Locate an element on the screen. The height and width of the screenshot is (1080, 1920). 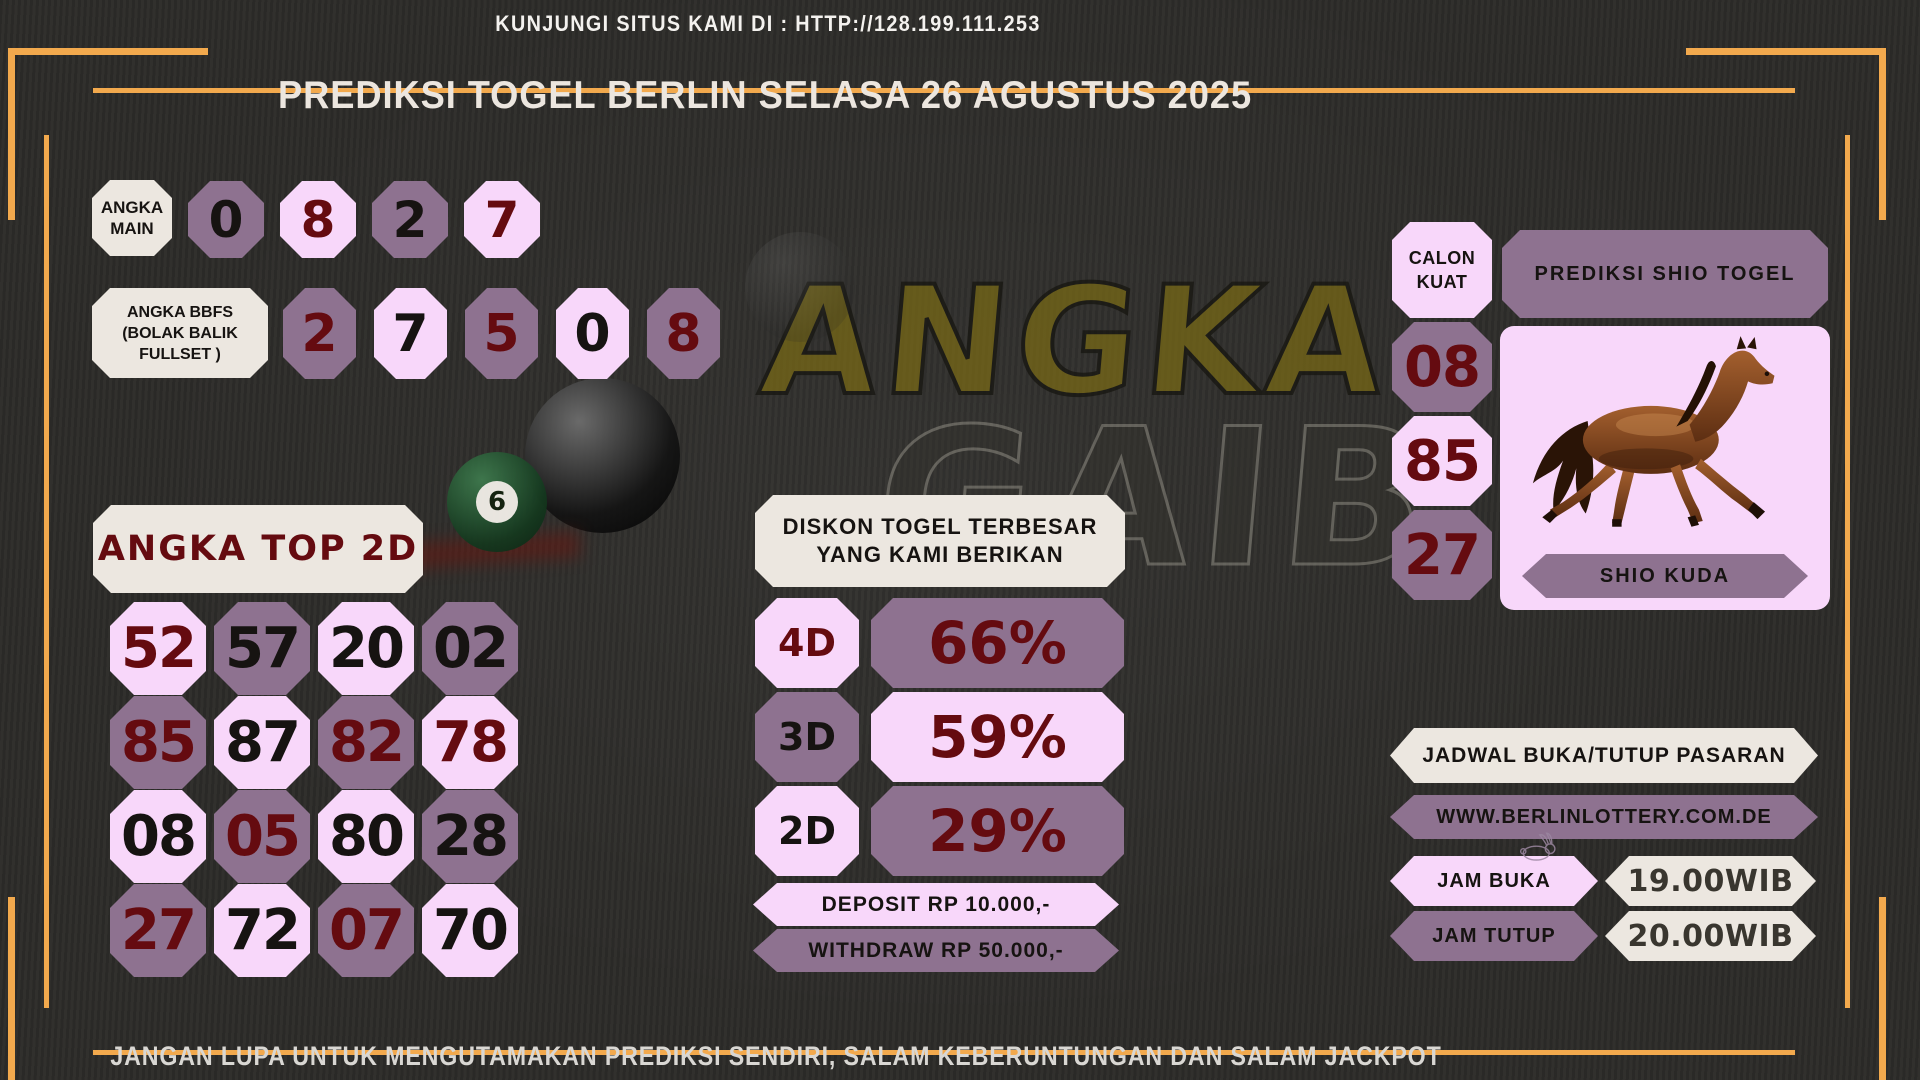
bbfs-label: ANGKA BBFS (BOLAK BALIK FULLSET ) is located at coordinates (180, 333).